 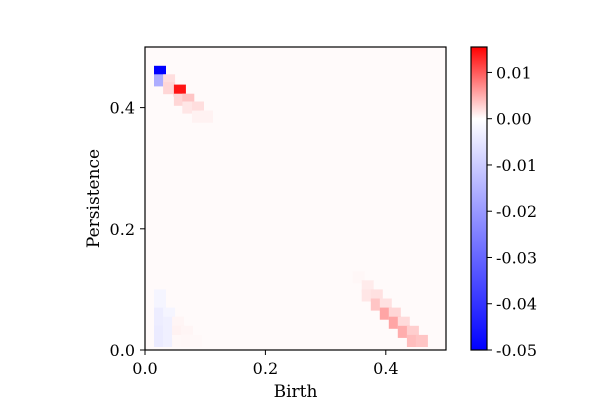 What do you see at coordinates (385, 368) in the screenshot?
I see `x-tick-label: 0.4` at bounding box center [385, 368].